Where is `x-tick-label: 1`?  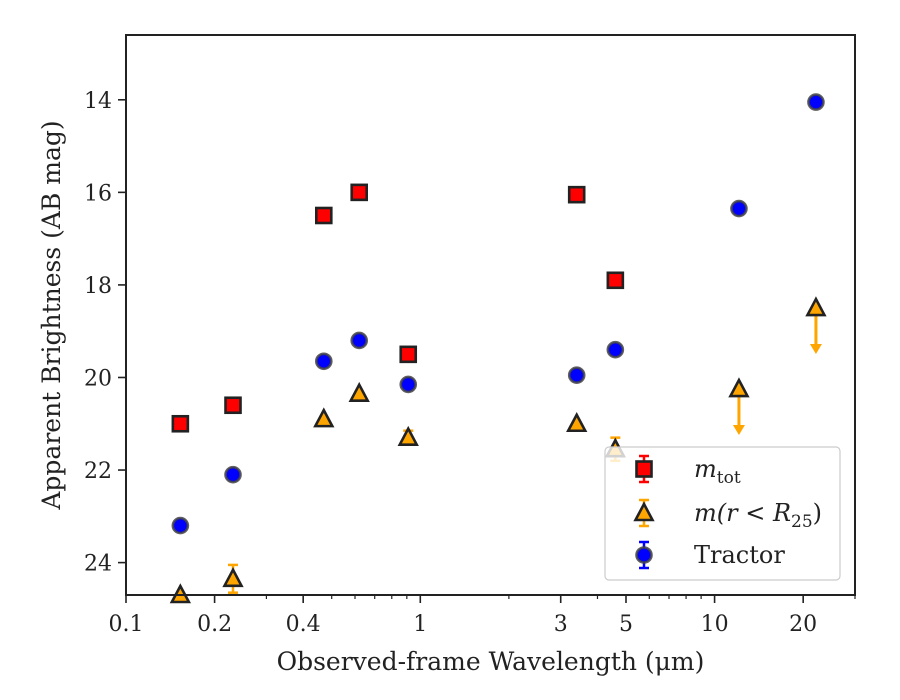 x-tick-label: 1 is located at coordinates (420, 624).